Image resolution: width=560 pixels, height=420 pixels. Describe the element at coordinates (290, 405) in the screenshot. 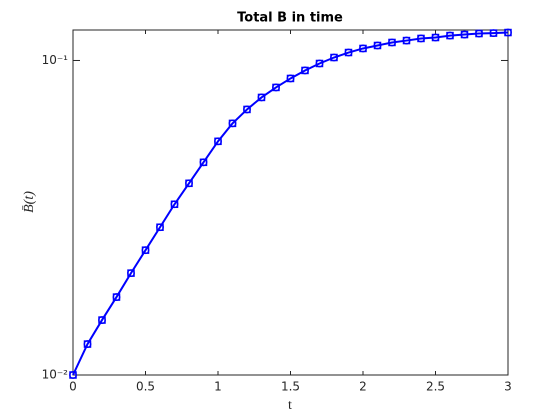

I see `x-axis-label: t` at that location.